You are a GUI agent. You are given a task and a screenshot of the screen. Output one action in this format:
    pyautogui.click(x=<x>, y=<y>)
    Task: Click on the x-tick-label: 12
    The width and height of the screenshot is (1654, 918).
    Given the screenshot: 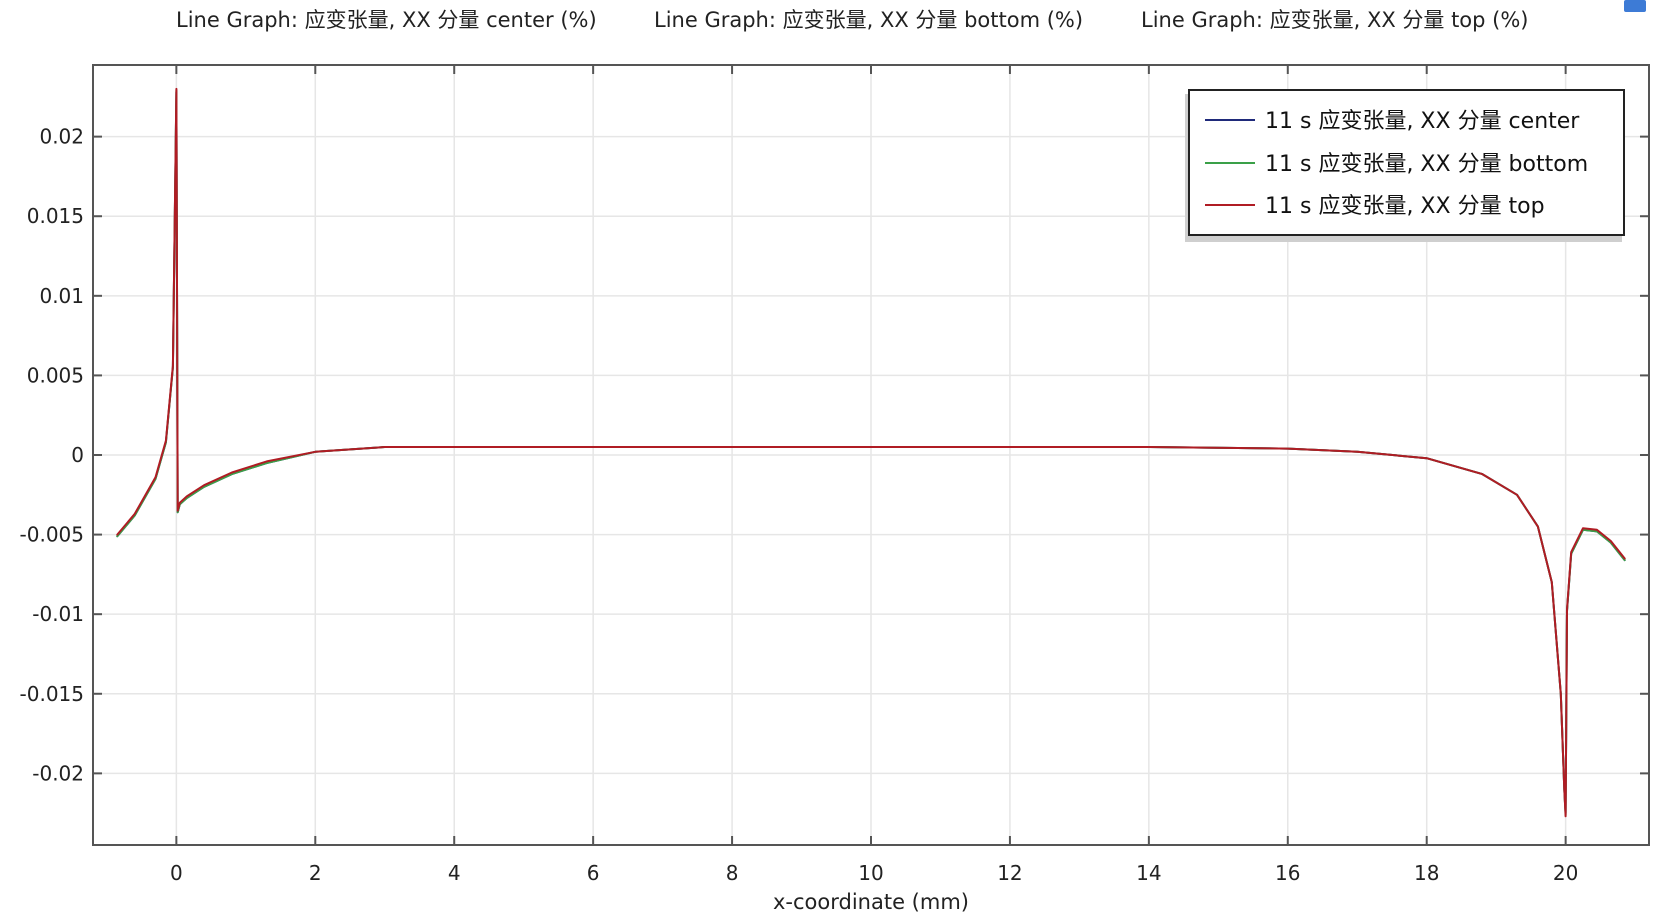 What is the action you would take?
    pyautogui.click(x=1009, y=873)
    